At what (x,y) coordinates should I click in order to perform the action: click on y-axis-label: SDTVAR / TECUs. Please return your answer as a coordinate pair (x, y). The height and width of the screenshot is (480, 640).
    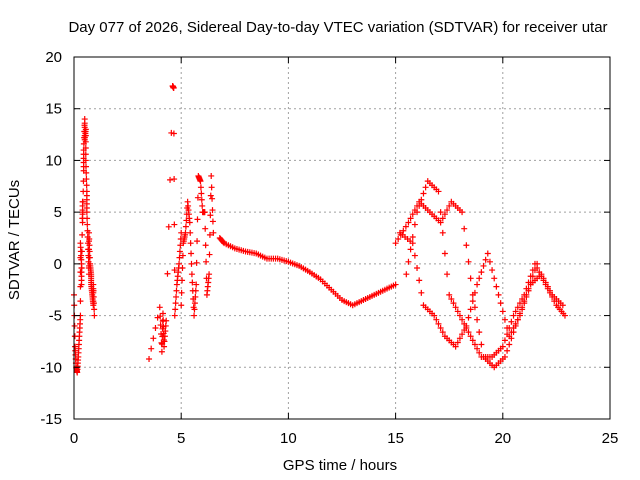
    Looking at the image, I should click on (14, 240).